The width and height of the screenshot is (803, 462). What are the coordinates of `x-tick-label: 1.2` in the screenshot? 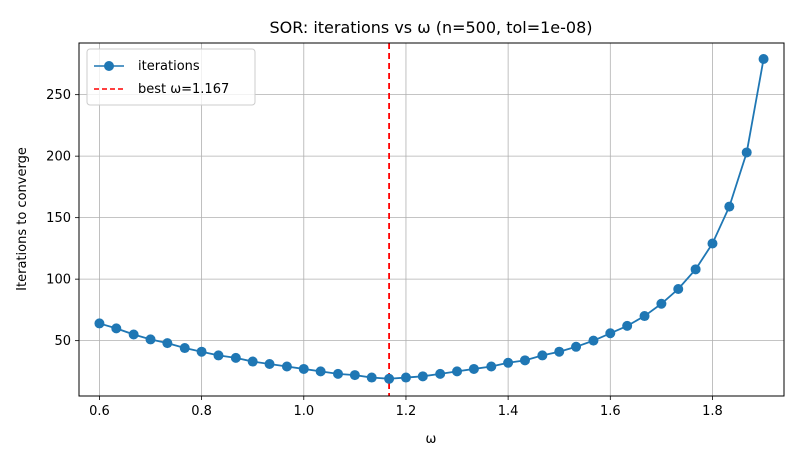 It's located at (406, 411).